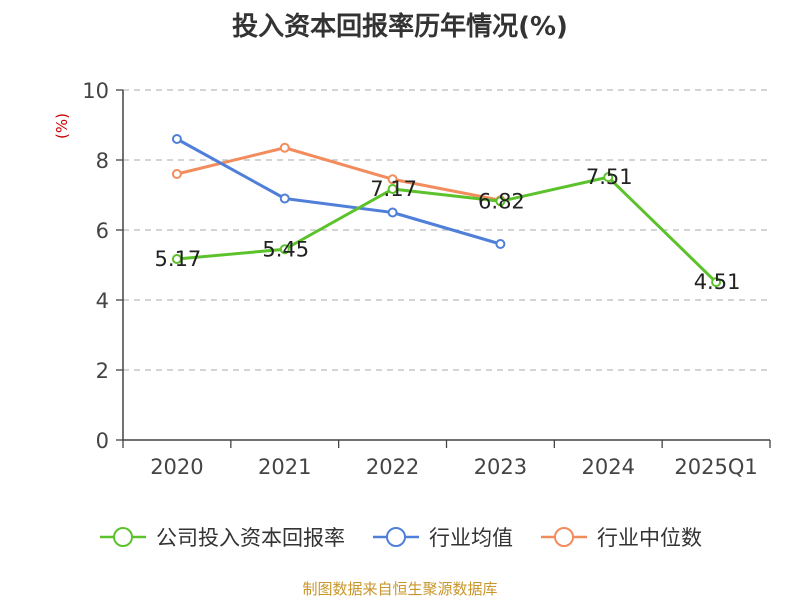  What do you see at coordinates (95, 91) in the screenshot?
I see `y-tick-label: 10` at bounding box center [95, 91].